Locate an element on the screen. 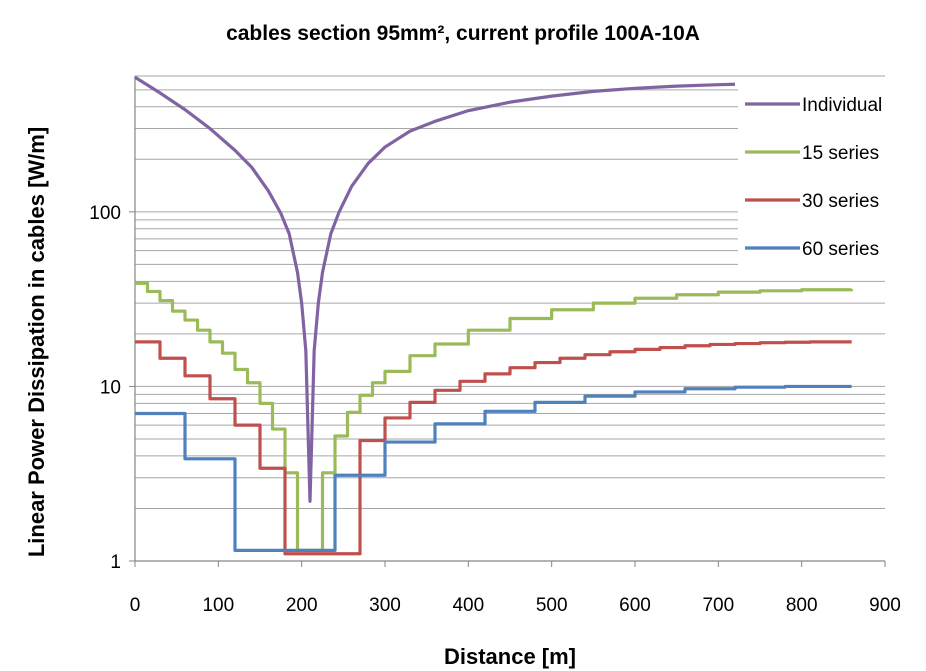  x-tick-label-700: 700 is located at coordinates (718, 605).